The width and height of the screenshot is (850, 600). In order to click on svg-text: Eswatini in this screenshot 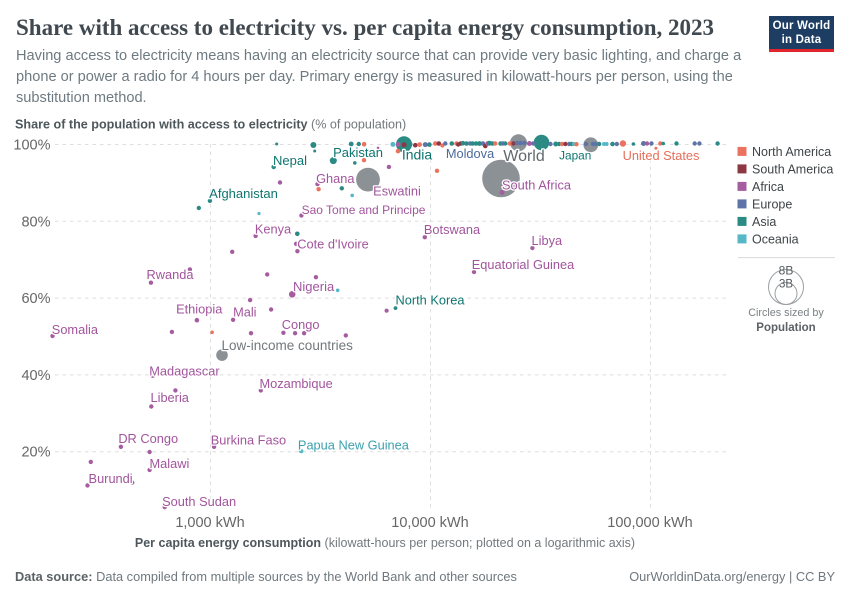, I will do `click(397, 190)`.